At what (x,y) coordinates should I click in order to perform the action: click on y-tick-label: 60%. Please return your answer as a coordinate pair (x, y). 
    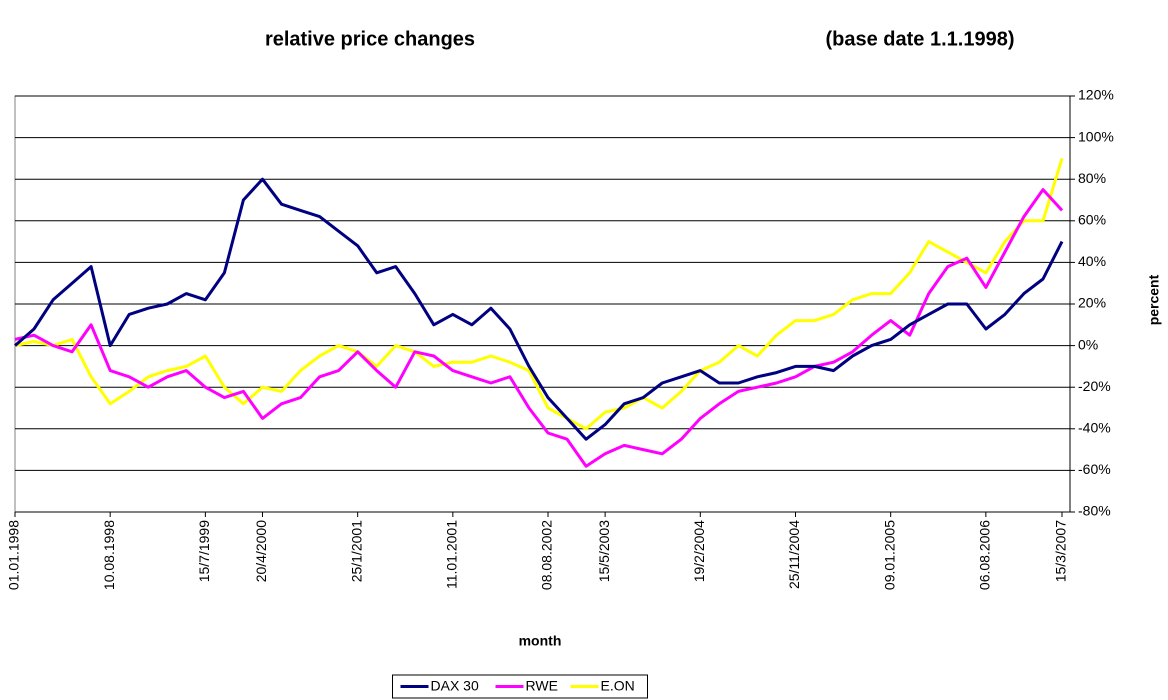
    Looking at the image, I should click on (1092, 220).